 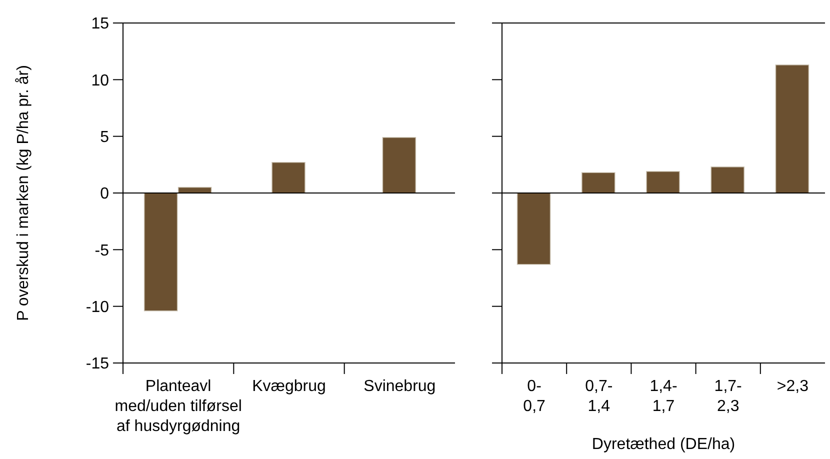 What do you see at coordinates (664, 396) in the screenshot?
I see `x-tick-label: 1,4- 1,7` at bounding box center [664, 396].